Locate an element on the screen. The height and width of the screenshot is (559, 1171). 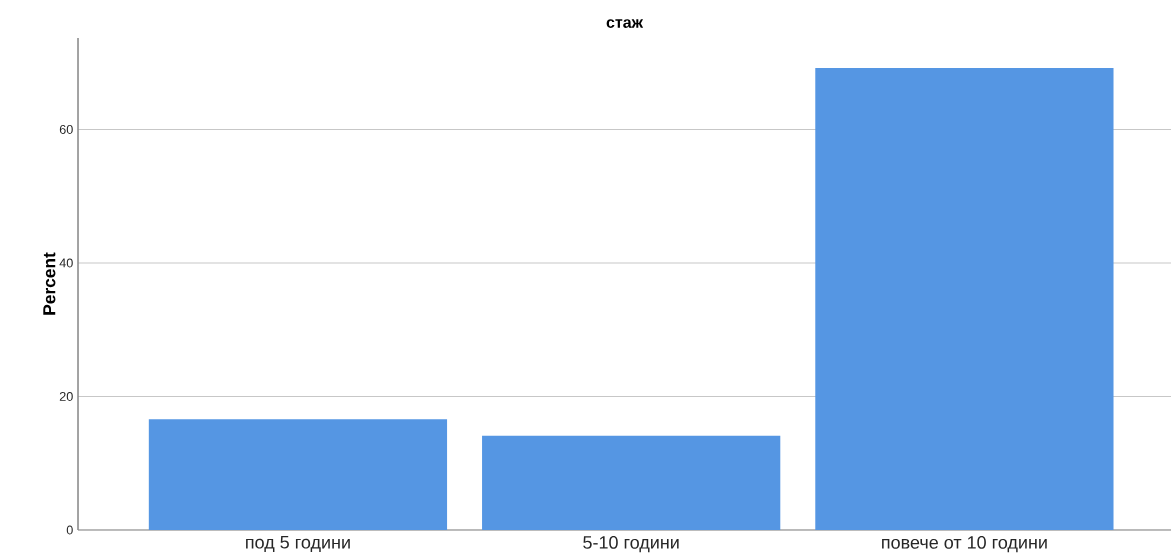
y-tick-label: 40 is located at coordinates (66, 263).